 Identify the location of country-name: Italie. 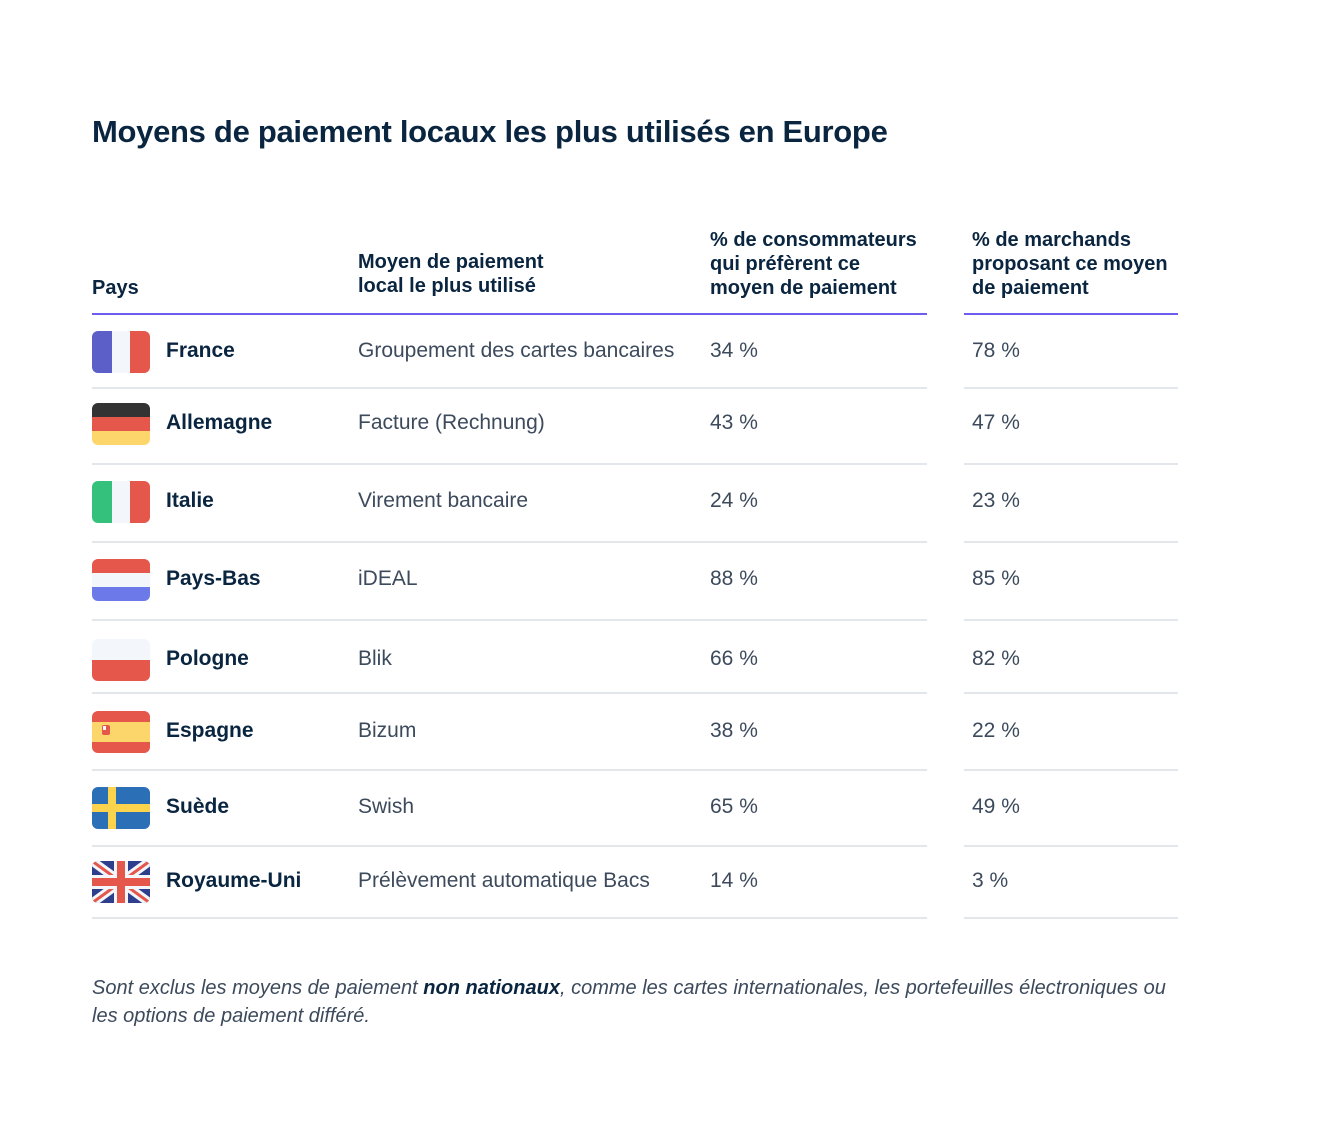
(190, 500).